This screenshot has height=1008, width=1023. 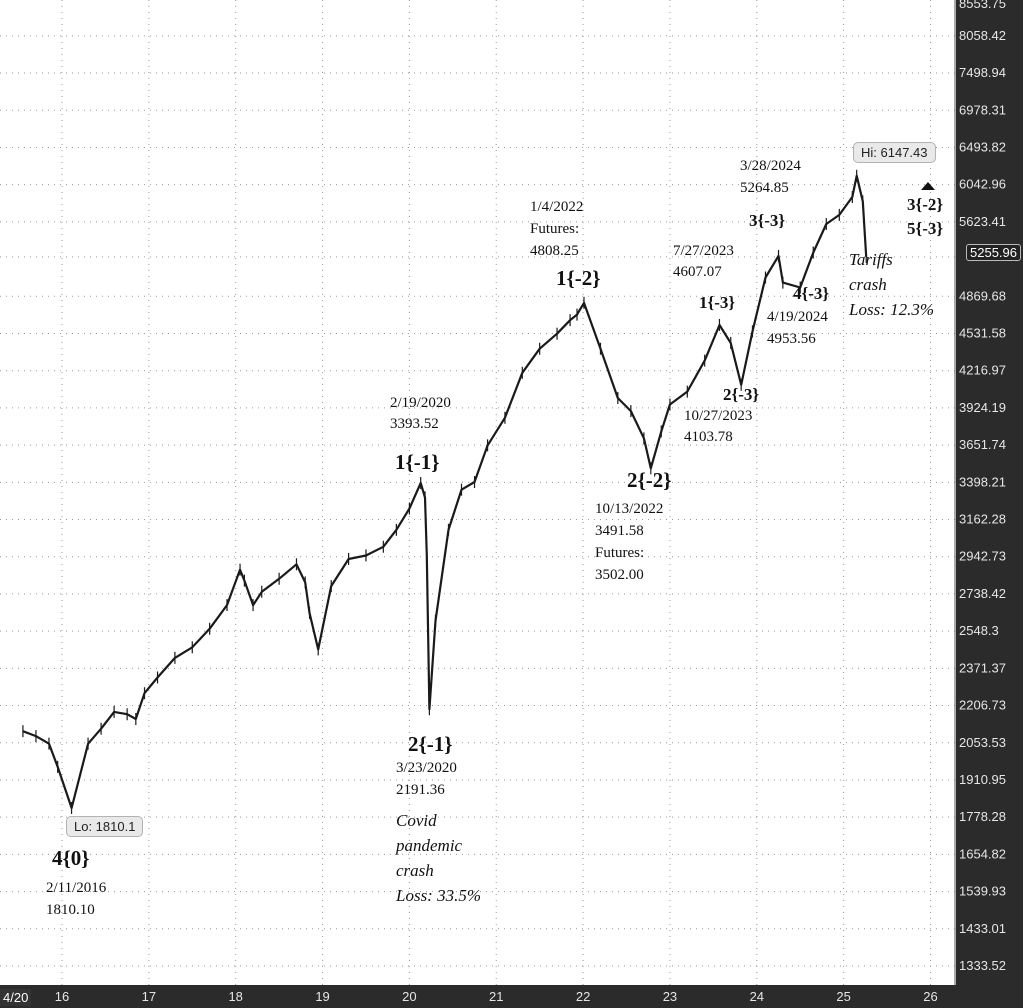 What do you see at coordinates (426, 768) in the screenshot?
I see `wave-2-m1-date: 3/23/2020` at bounding box center [426, 768].